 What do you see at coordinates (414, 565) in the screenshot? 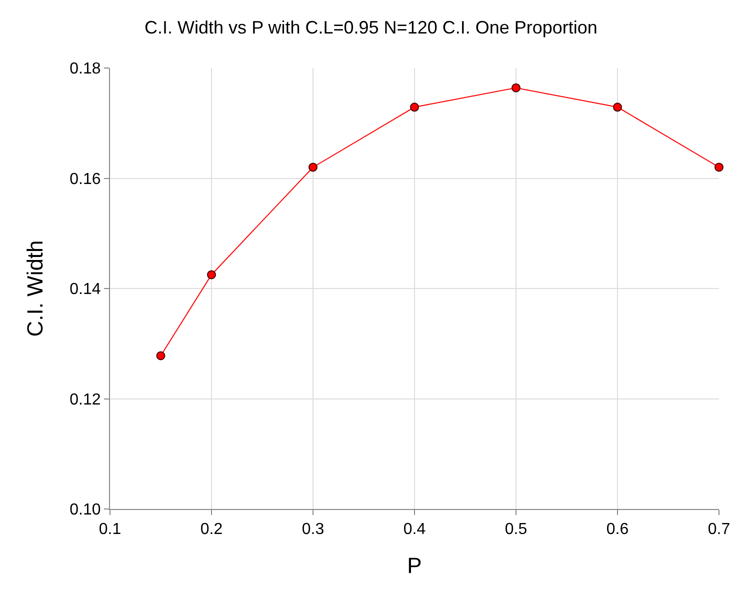
I see `x-axis-title: P` at bounding box center [414, 565].